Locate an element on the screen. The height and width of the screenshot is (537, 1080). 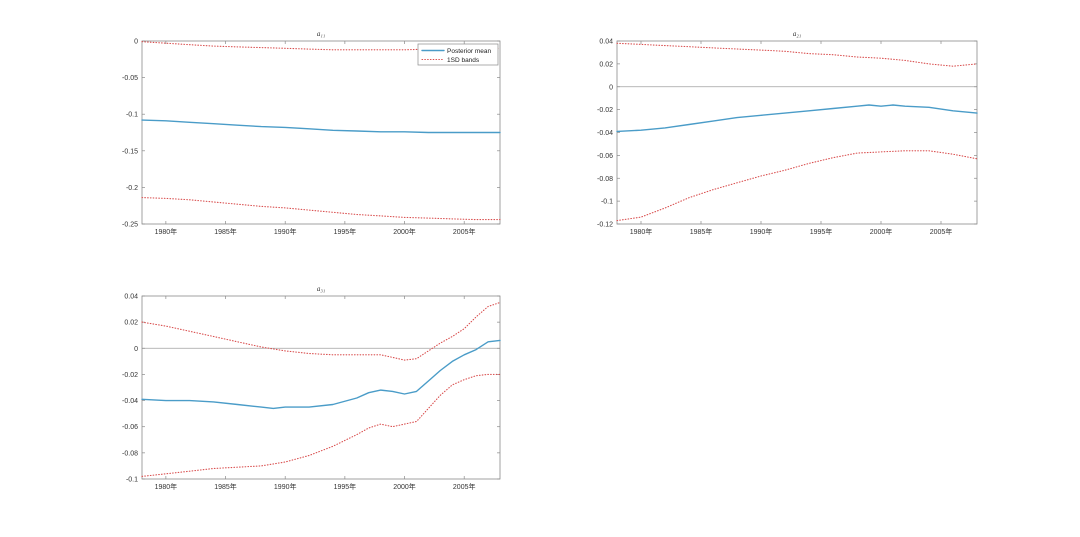
legend-label: 1SD bands is located at coordinates (463, 60).